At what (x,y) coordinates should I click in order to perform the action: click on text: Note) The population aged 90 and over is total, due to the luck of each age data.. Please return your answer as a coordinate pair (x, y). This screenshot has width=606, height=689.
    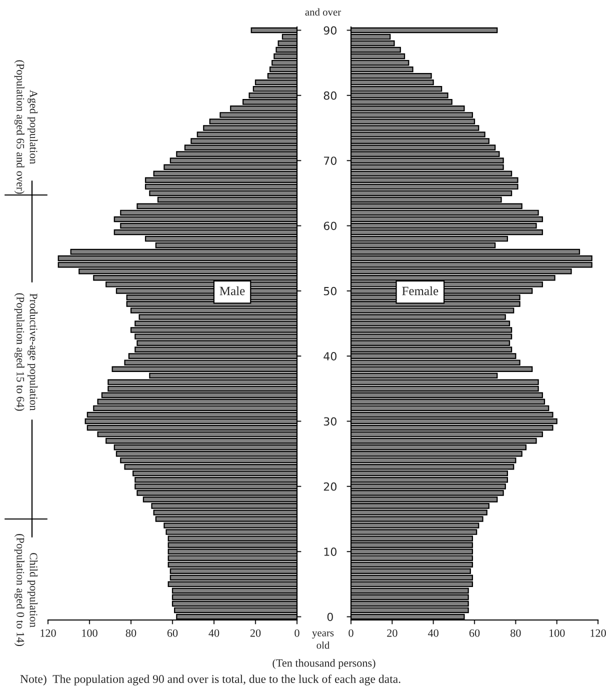
    Looking at the image, I should click on (210, 680).